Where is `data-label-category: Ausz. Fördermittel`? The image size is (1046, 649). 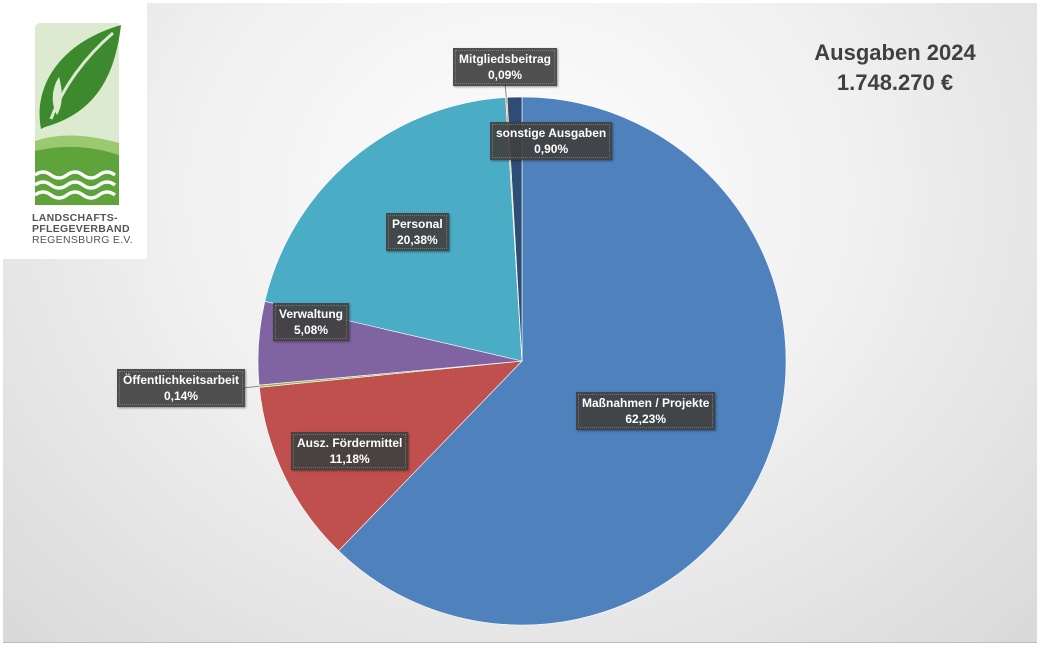 data-label-category: Ausz. Fördermittel is located at coordinates (350, 443).